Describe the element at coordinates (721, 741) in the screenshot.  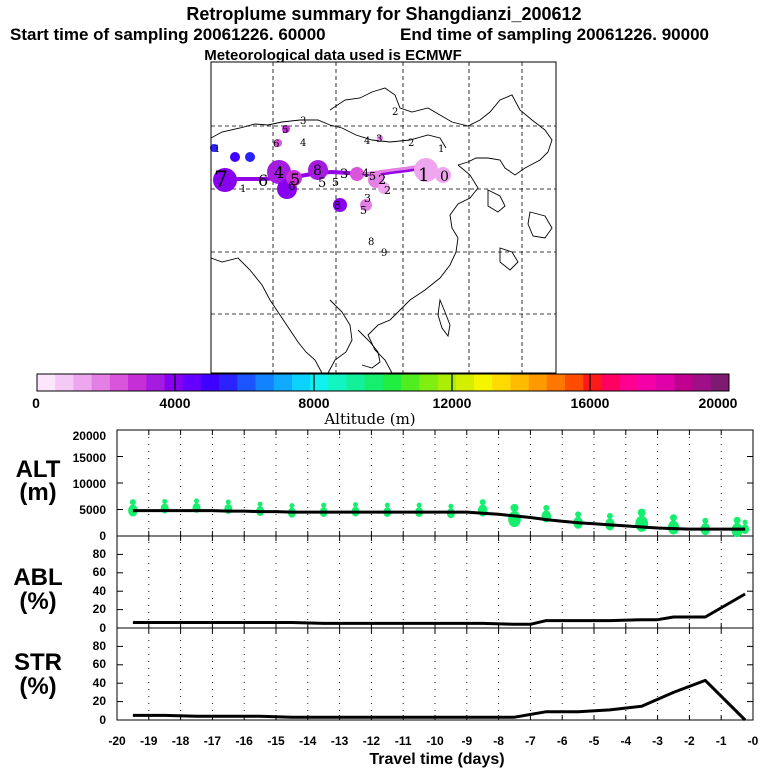
I see `x-tick-label: -1` at that location.